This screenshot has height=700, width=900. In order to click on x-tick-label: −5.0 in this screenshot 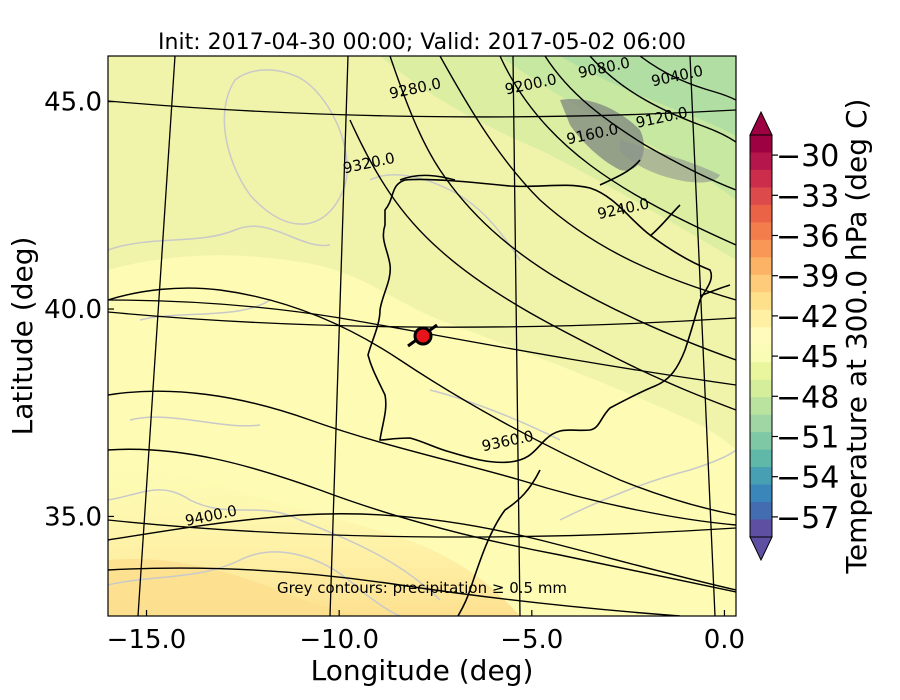, I will do `click(531, 640)`.